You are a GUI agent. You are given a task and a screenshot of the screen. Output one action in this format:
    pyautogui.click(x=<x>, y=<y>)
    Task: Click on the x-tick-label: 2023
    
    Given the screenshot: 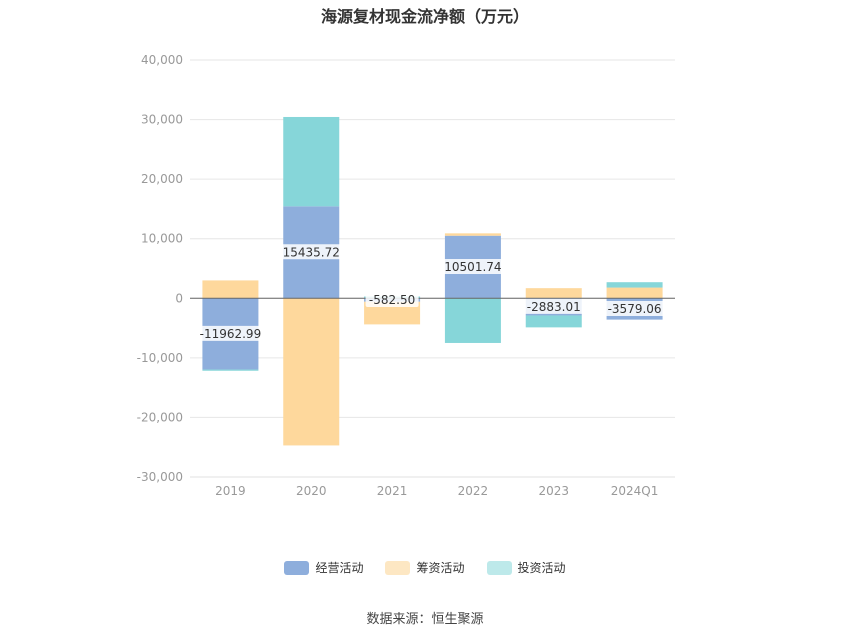 What is the action you would take?
    pyautogui.click(x=553, y=491)
    